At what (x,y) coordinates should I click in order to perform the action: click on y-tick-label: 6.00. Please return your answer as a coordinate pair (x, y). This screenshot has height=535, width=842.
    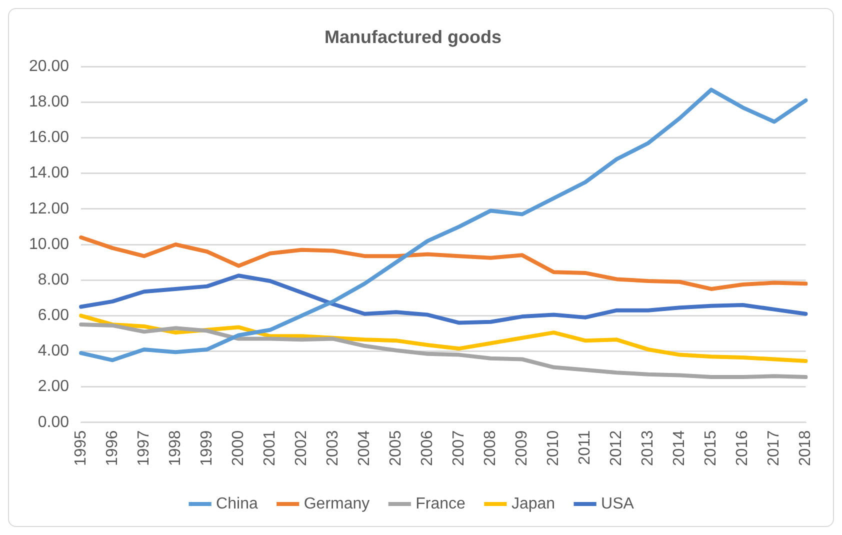
    Looking at the image, I should click on (54, 315).